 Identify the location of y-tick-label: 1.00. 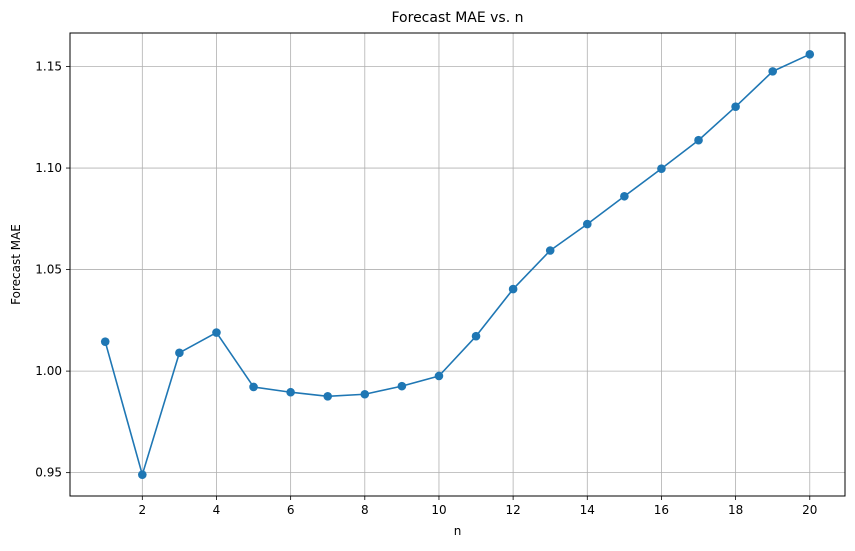
(48, 371).